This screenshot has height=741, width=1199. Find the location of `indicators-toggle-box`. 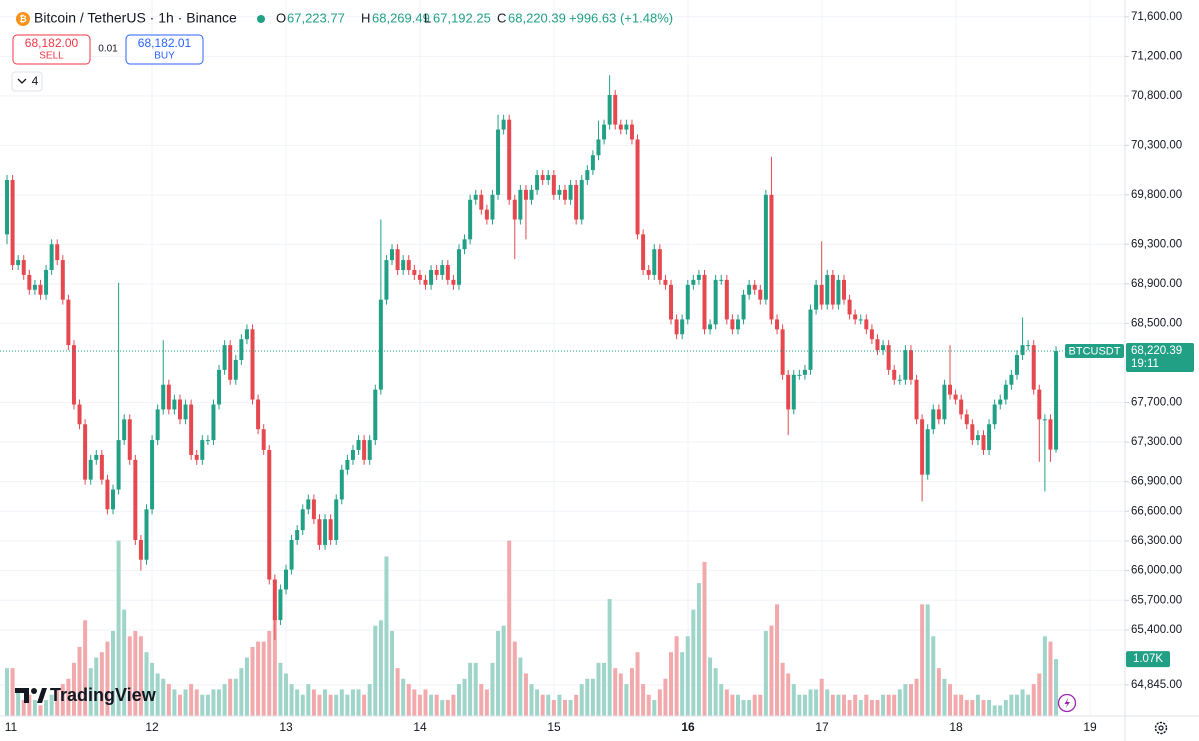

indicators-toggle-box is located at coordinates (27, 81).